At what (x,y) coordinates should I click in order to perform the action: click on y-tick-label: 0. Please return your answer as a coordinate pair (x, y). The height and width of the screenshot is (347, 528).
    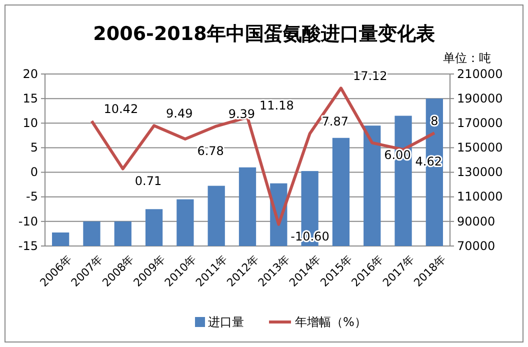
    Looking at the image, I should click on (34, 172).